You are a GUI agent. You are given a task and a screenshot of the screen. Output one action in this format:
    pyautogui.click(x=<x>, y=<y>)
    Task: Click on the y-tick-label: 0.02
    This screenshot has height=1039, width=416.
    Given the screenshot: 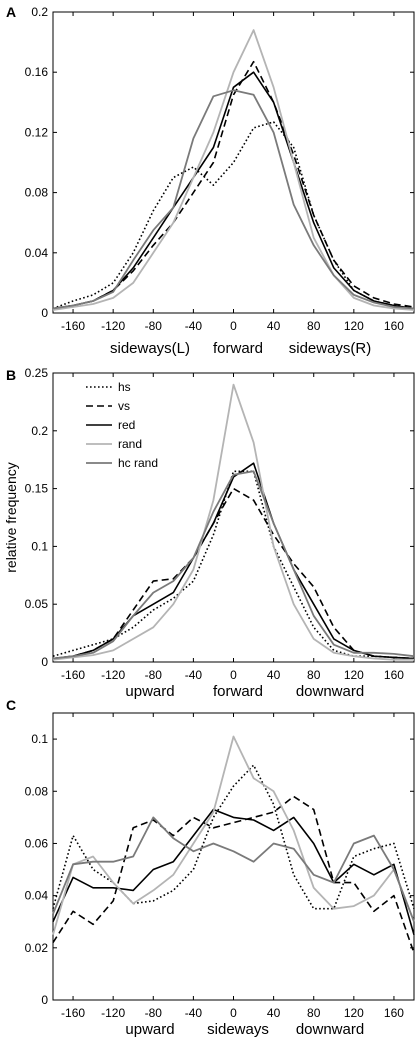 What is the action you would take?
    pyautogui.click(x=37, y=948)
    